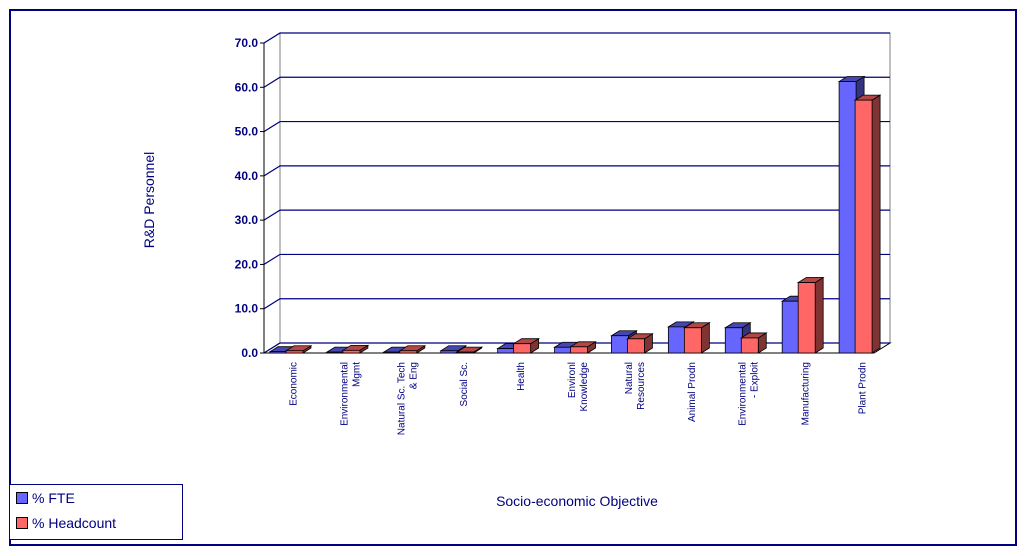 The height and width of the screenshot is (556, 1029). What do you see at coordinates (247, 176) in the screenshot?
I see `y-tick-label: 40.0` at bounding box center [247, 176].